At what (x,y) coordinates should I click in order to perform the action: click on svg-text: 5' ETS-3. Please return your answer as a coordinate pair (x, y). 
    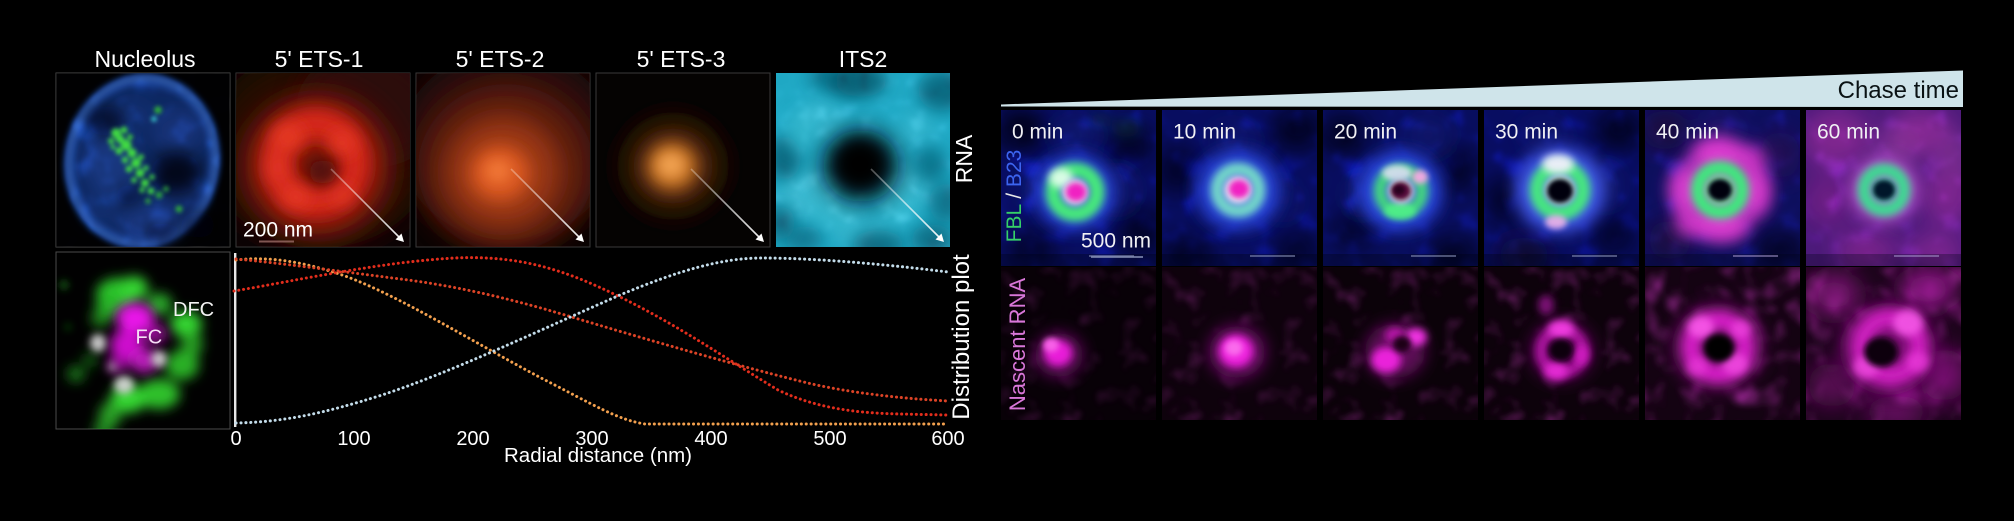
    Looking at the image, I should click on (681, 59).